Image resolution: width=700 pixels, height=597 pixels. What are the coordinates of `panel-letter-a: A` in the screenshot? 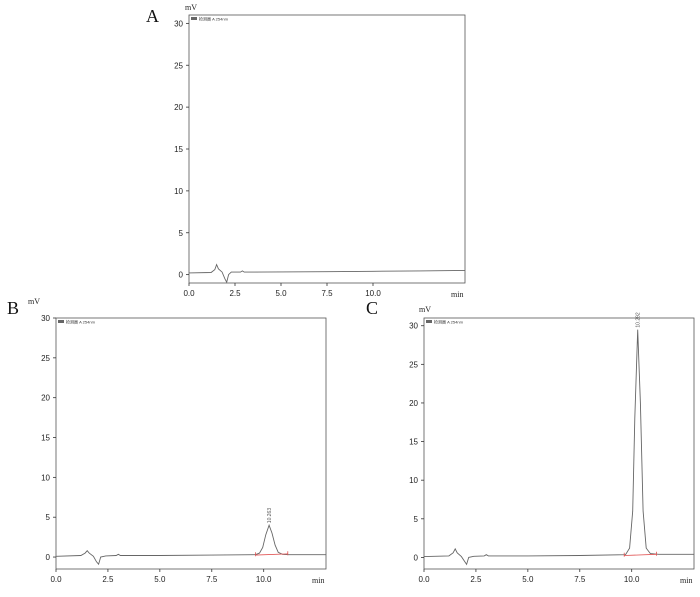 It's located at (152, 16).